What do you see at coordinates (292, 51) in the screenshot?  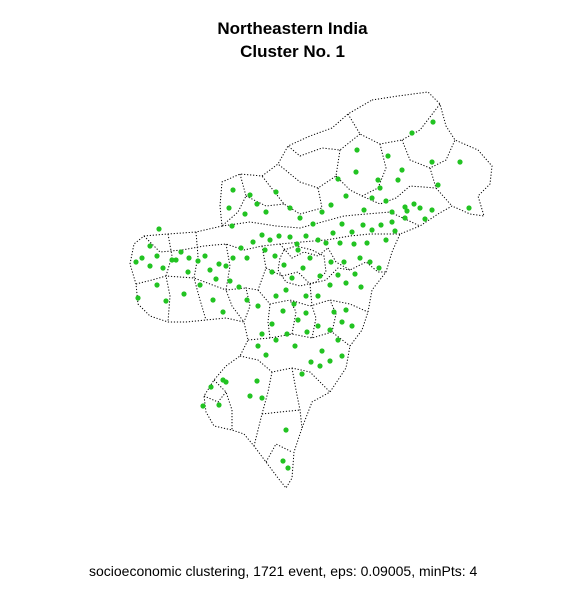 I see `map-subtitle: Cluster No. 1` at bounding box center [292, 51].